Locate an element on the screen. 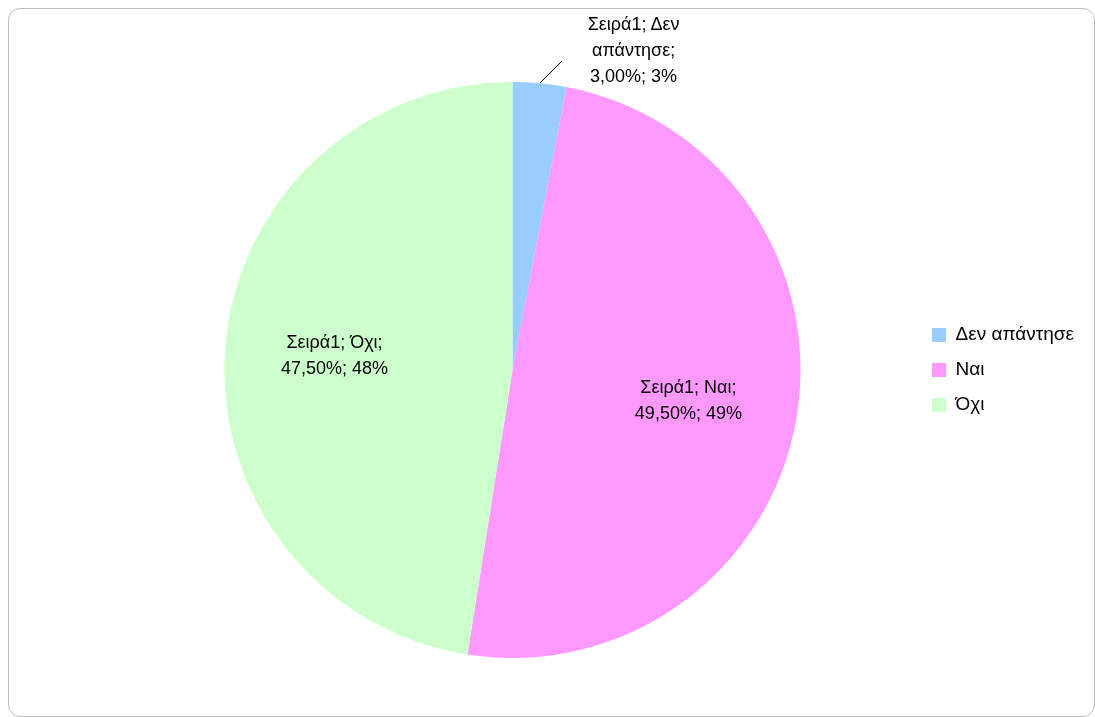  legend-label: Όχι is located at coordinates (969, 404).